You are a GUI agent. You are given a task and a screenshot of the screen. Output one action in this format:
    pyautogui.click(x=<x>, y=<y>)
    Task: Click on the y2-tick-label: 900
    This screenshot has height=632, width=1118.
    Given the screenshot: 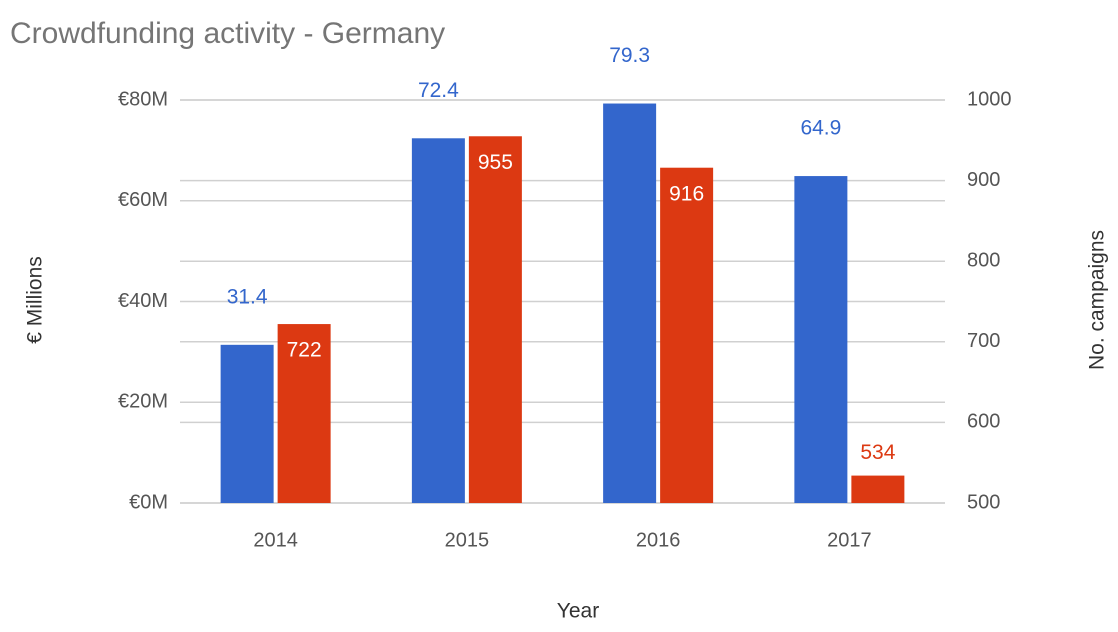 What is the action you would take?
    pyautogui.click(x=983, y=180)
    